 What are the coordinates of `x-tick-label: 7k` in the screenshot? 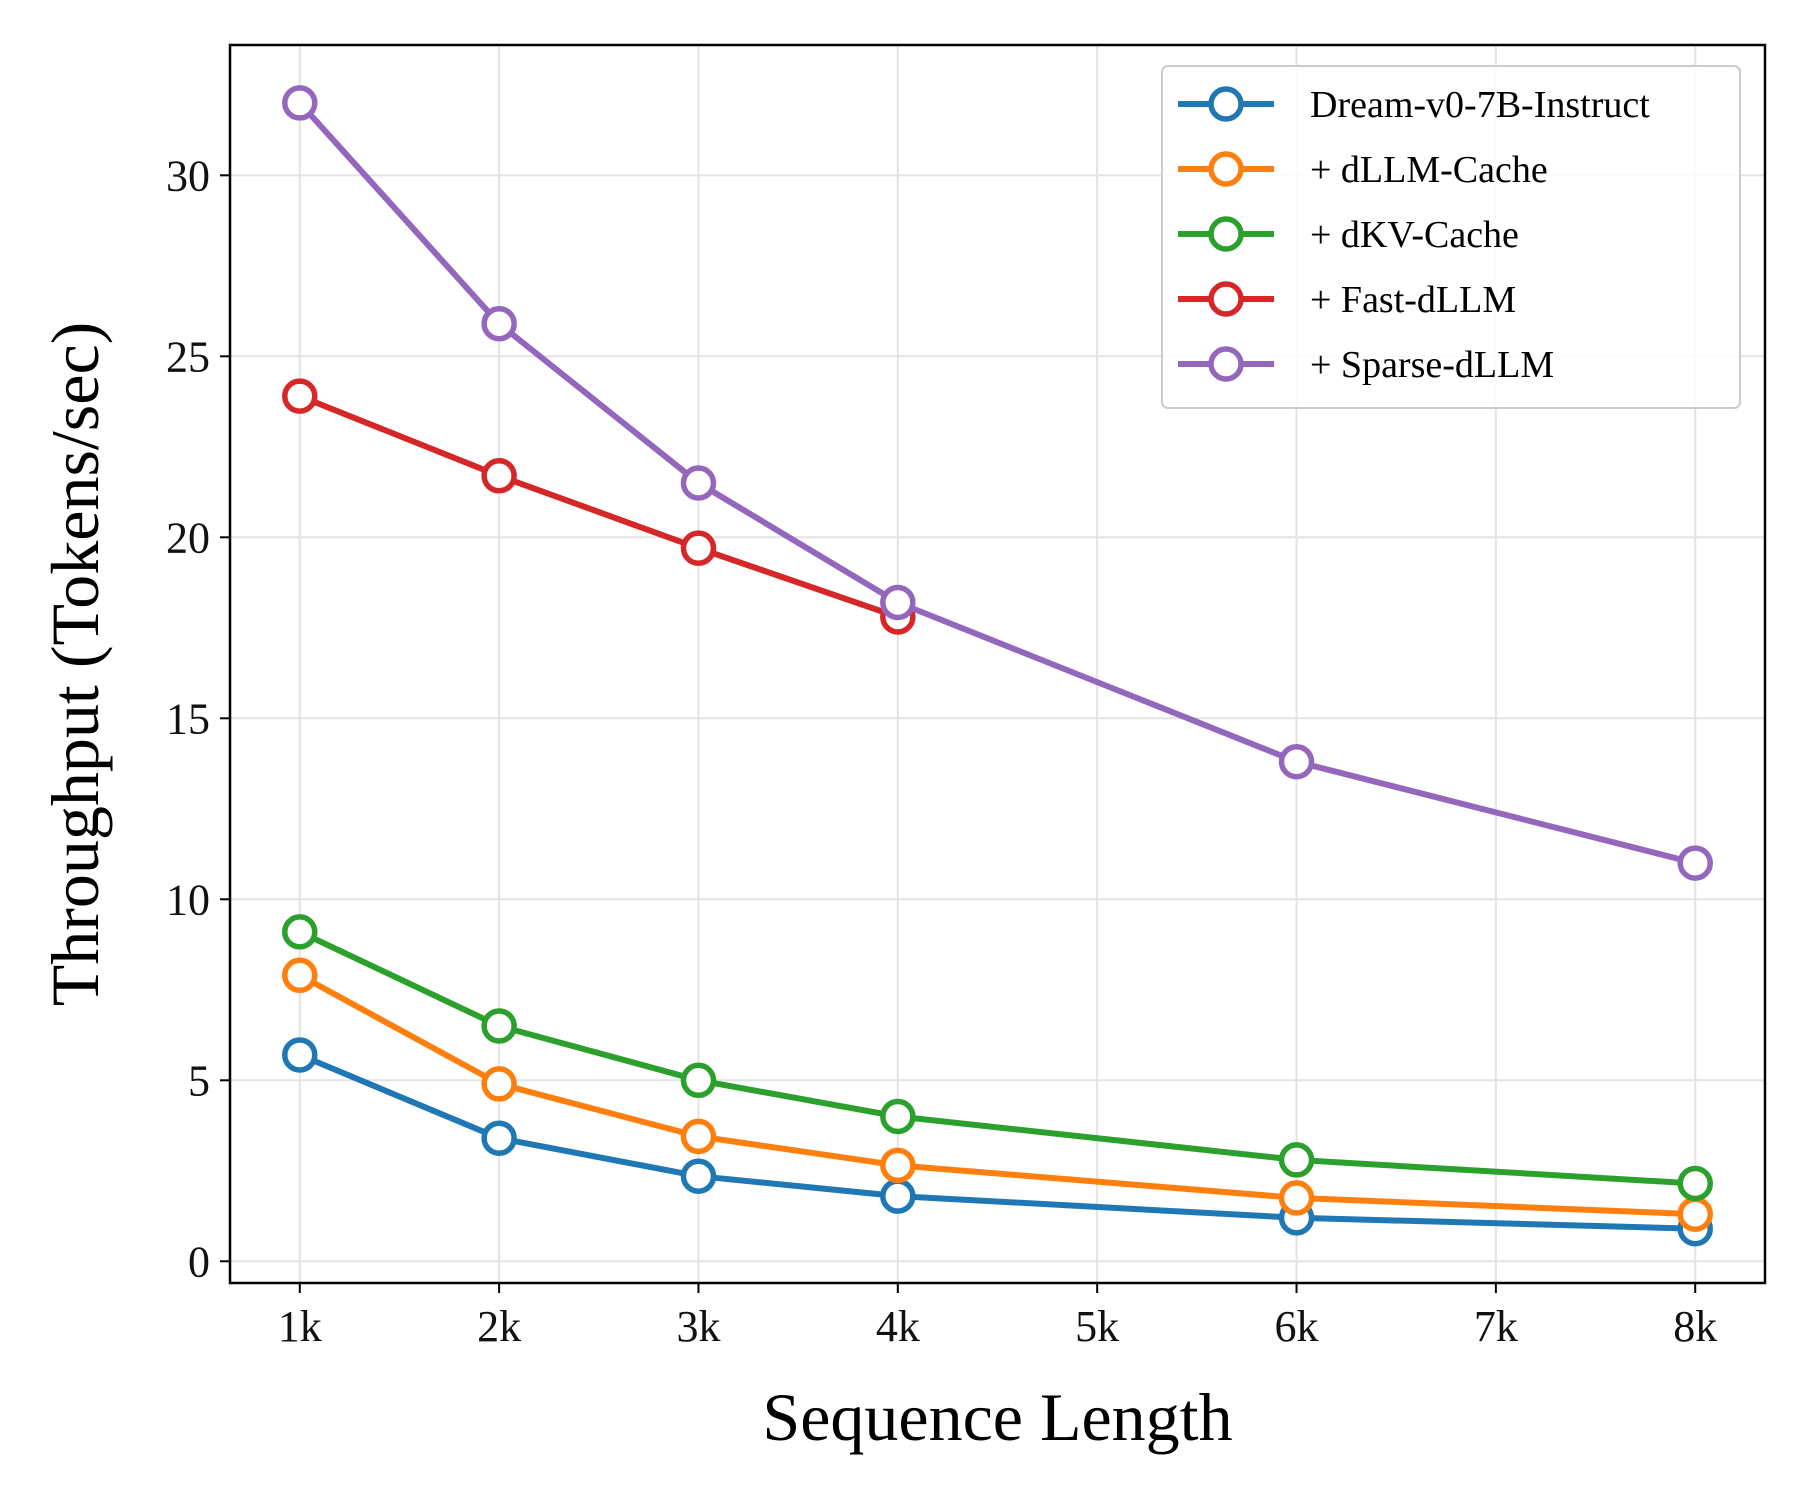 It's located at (1496, 1326).